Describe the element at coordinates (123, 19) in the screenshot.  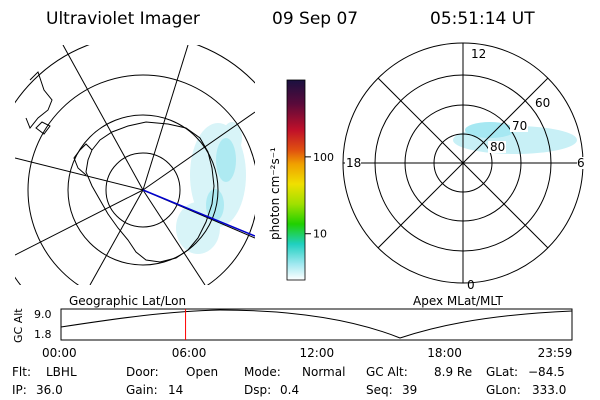
I see `app-title: Ultraviolet Imager` at that location.